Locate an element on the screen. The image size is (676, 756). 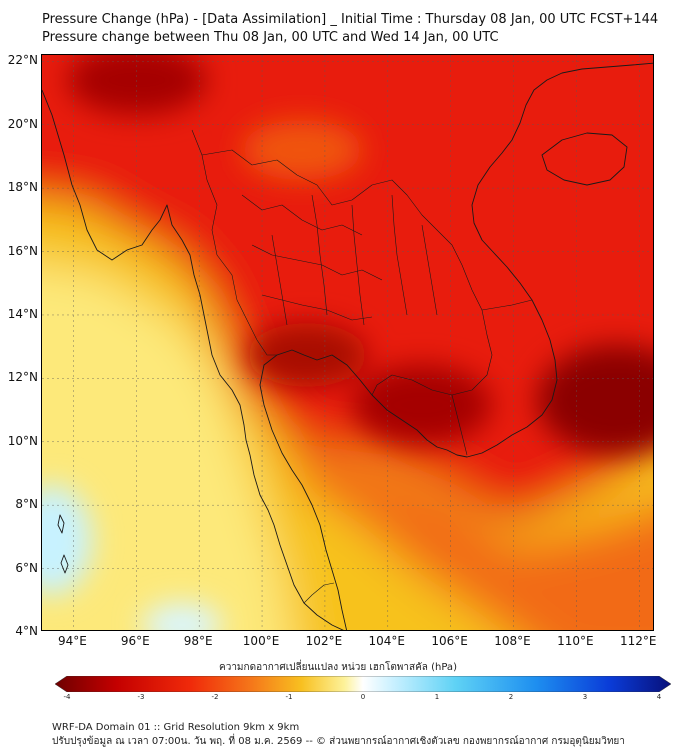
lon-label: 96°E is located at coordinates (135, 641).